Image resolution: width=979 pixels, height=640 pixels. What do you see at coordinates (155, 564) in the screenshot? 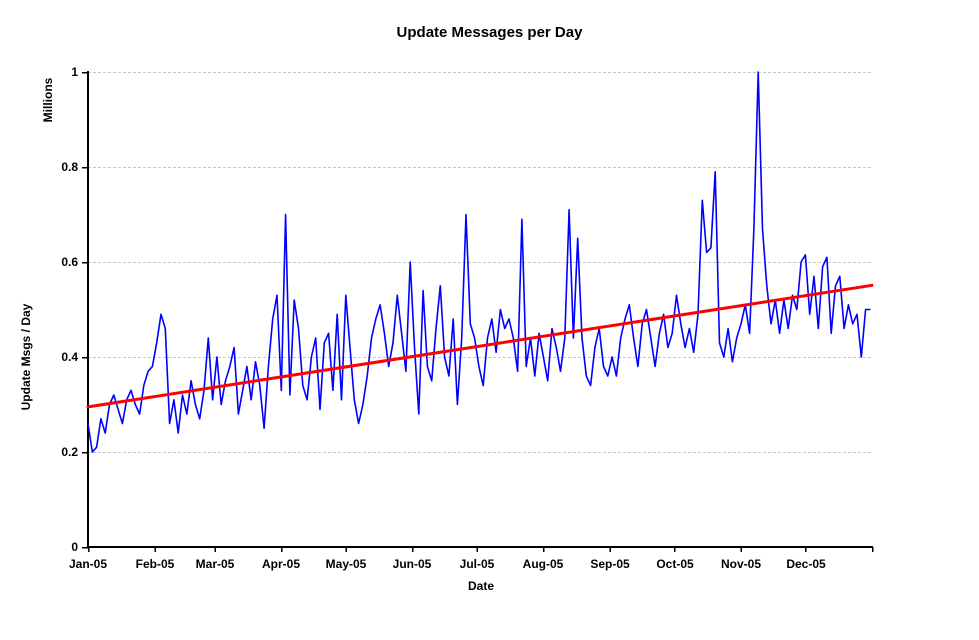
I see `x-tick-label: Feb-05` at bounding box center [155, 564].